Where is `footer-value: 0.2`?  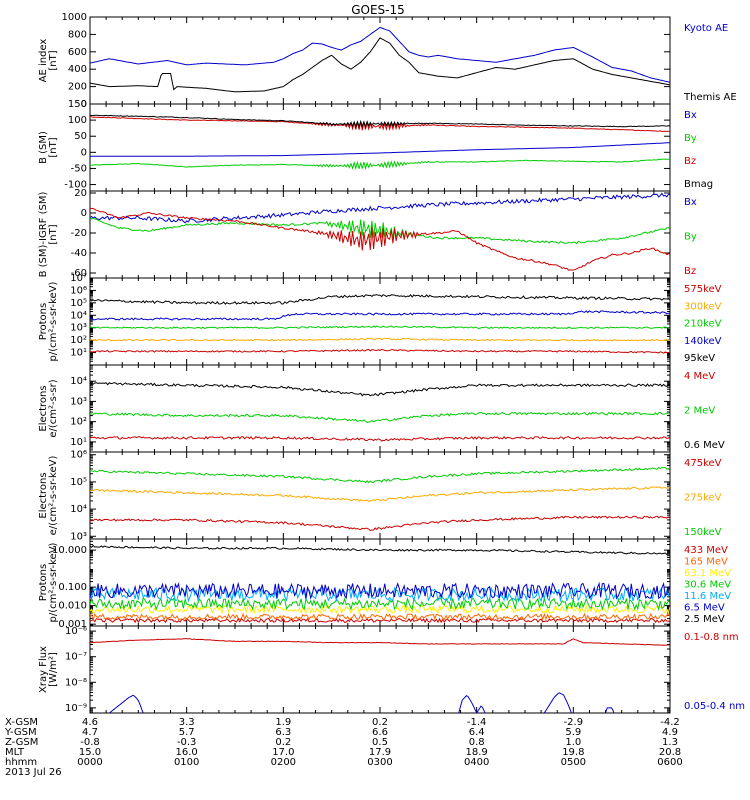
footer-value: 0.2 is located at coordinates (380, 722).